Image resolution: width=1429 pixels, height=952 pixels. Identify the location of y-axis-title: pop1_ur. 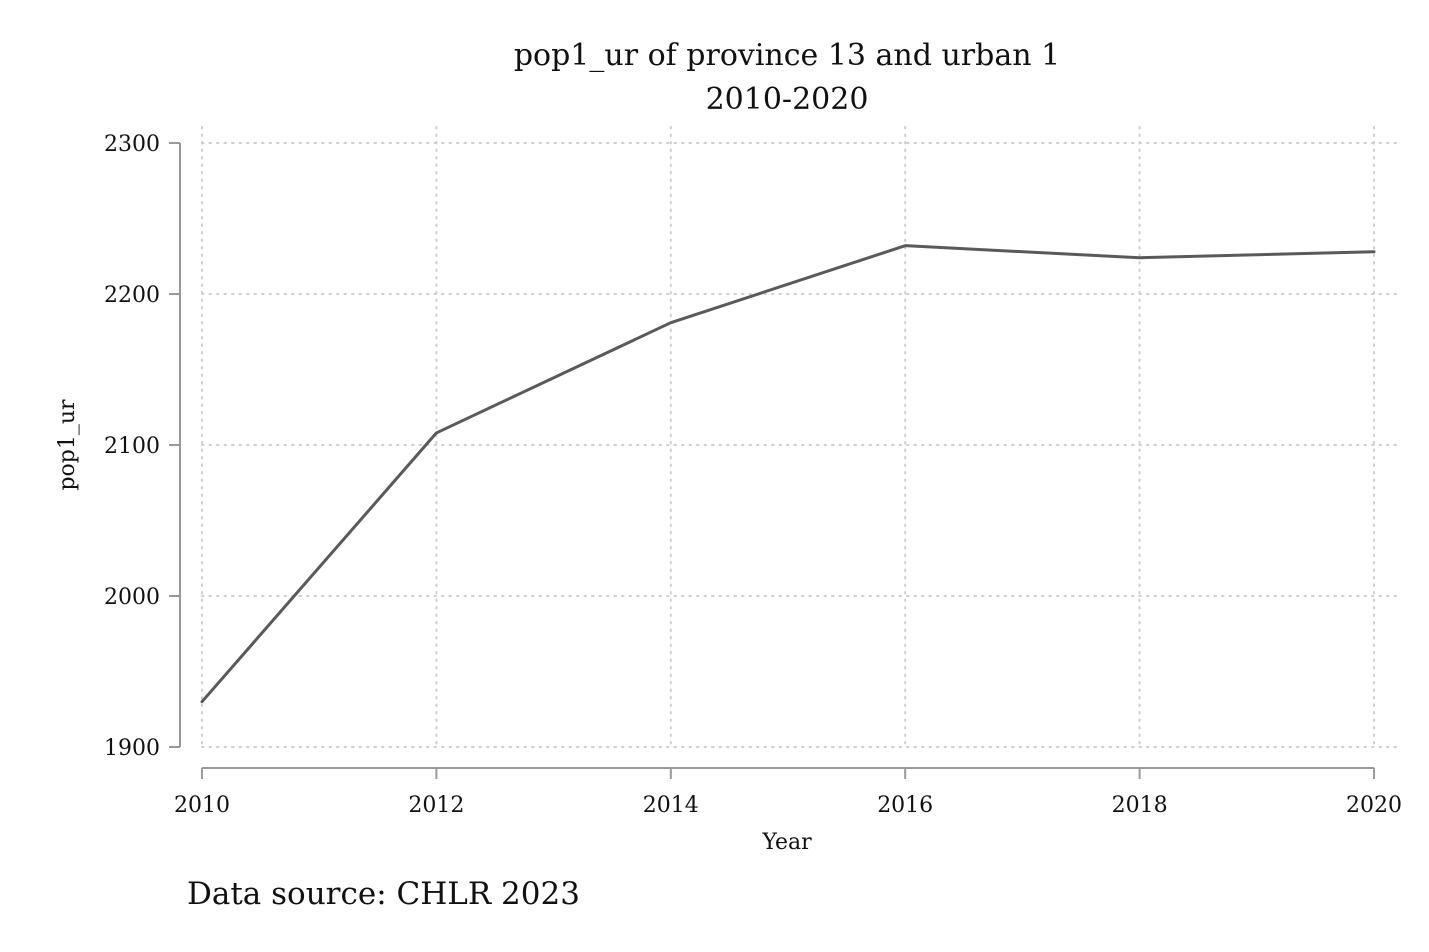
(67, 445).